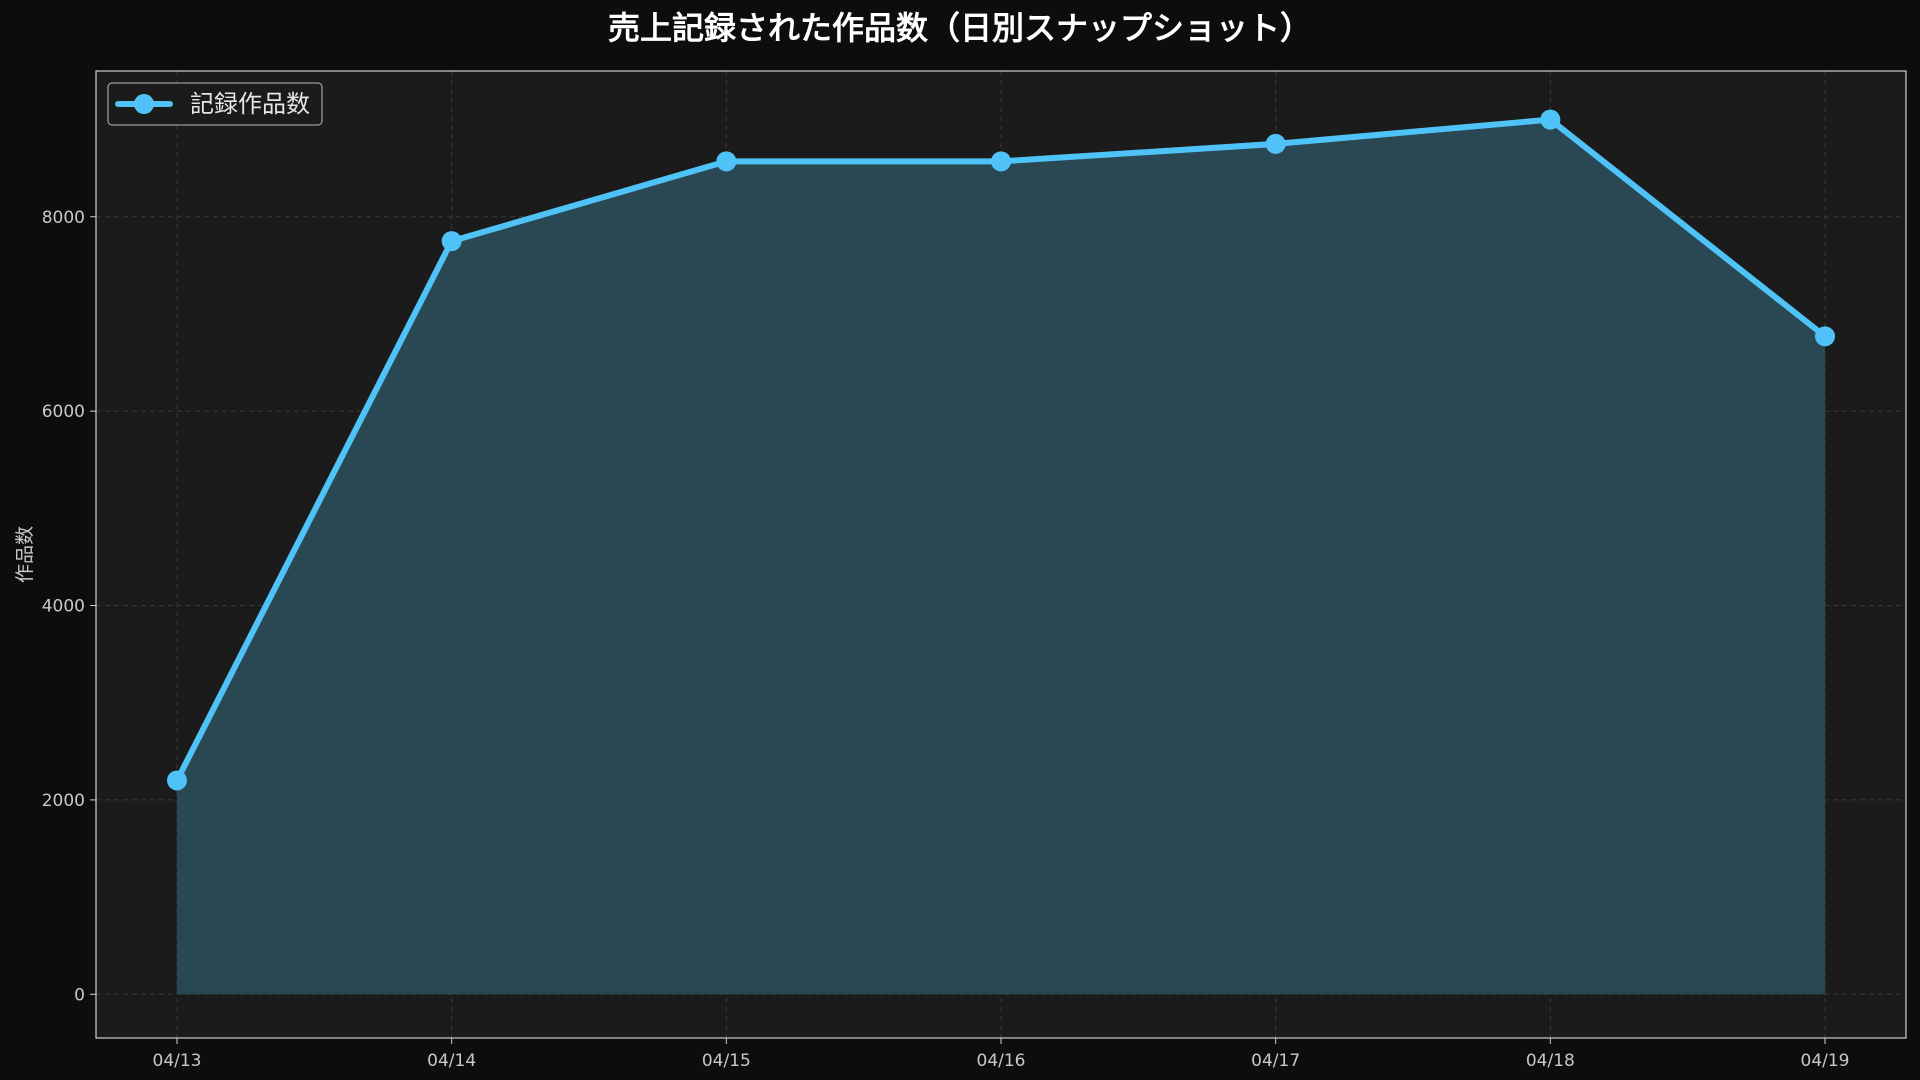 This screenshot has width=1920, height=1080. Describe the element at coordinates (144, 104) in the screenshot. I see `legend-marker-swatch` at that location.